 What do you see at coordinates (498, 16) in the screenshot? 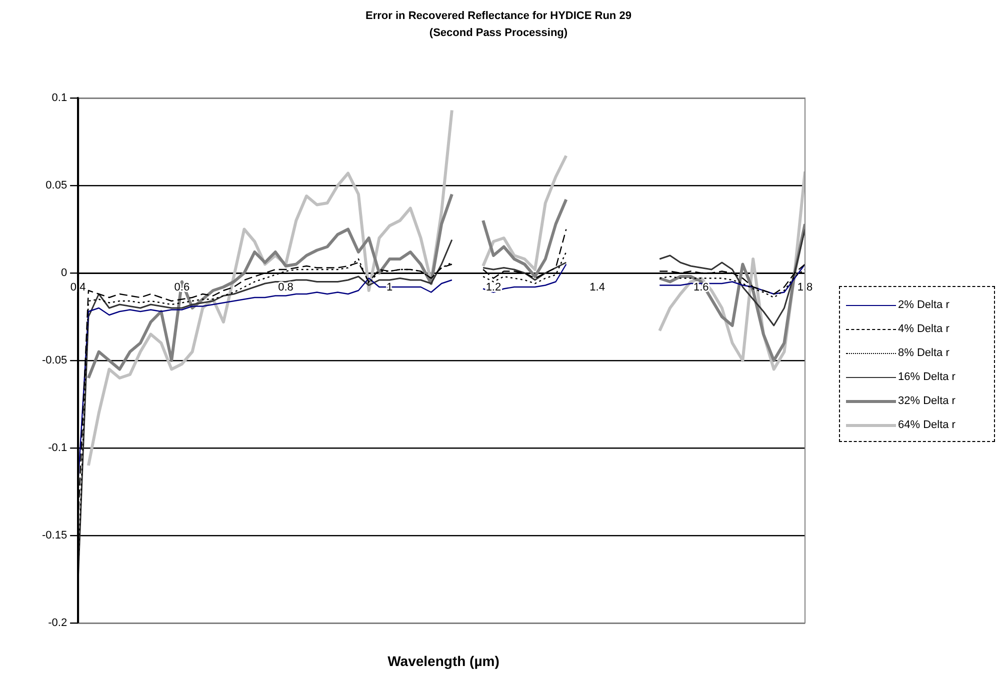
I see `chart-title: Error in Recovered Reflectance for HYDICE Run 29` at bounding box center [498, 16].